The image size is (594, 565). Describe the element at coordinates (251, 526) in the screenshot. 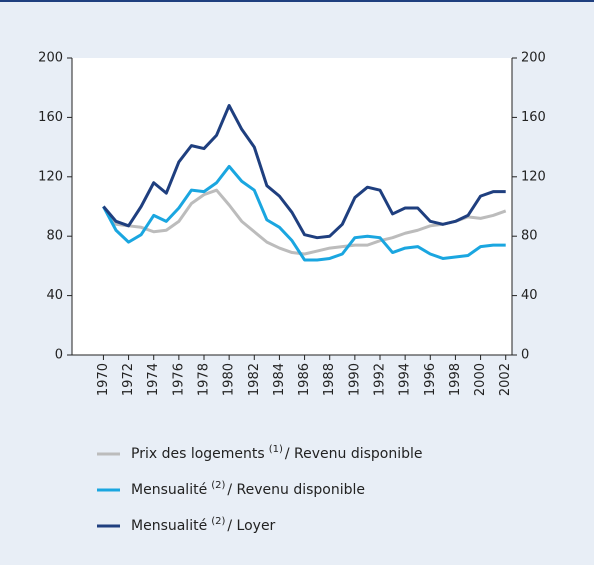

I see `legend-suffix: / Loyer` at that location.